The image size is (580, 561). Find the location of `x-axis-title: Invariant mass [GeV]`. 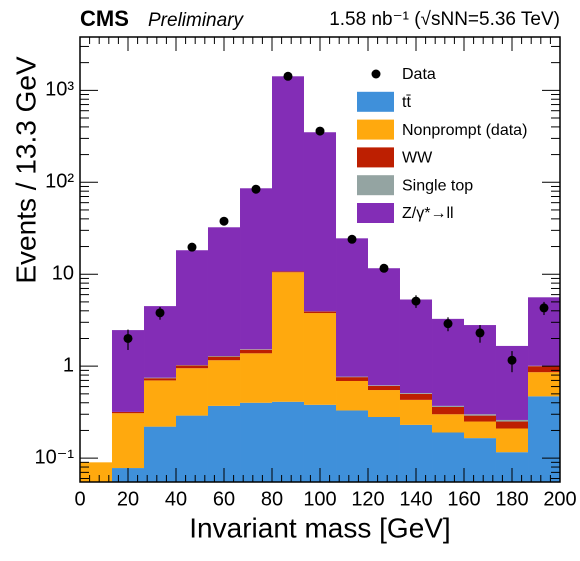

x-axis-title: Invariant mass [GeV] is located at coordinates (319, 527).